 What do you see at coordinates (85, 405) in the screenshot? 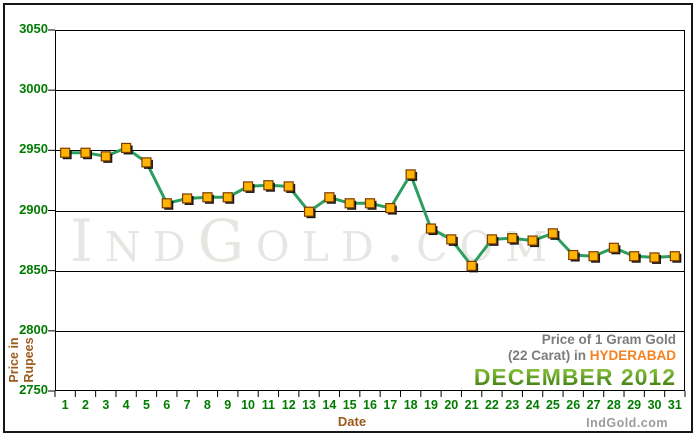
I see `x-axis-label-2: 2` at bounding box center [85, 405].